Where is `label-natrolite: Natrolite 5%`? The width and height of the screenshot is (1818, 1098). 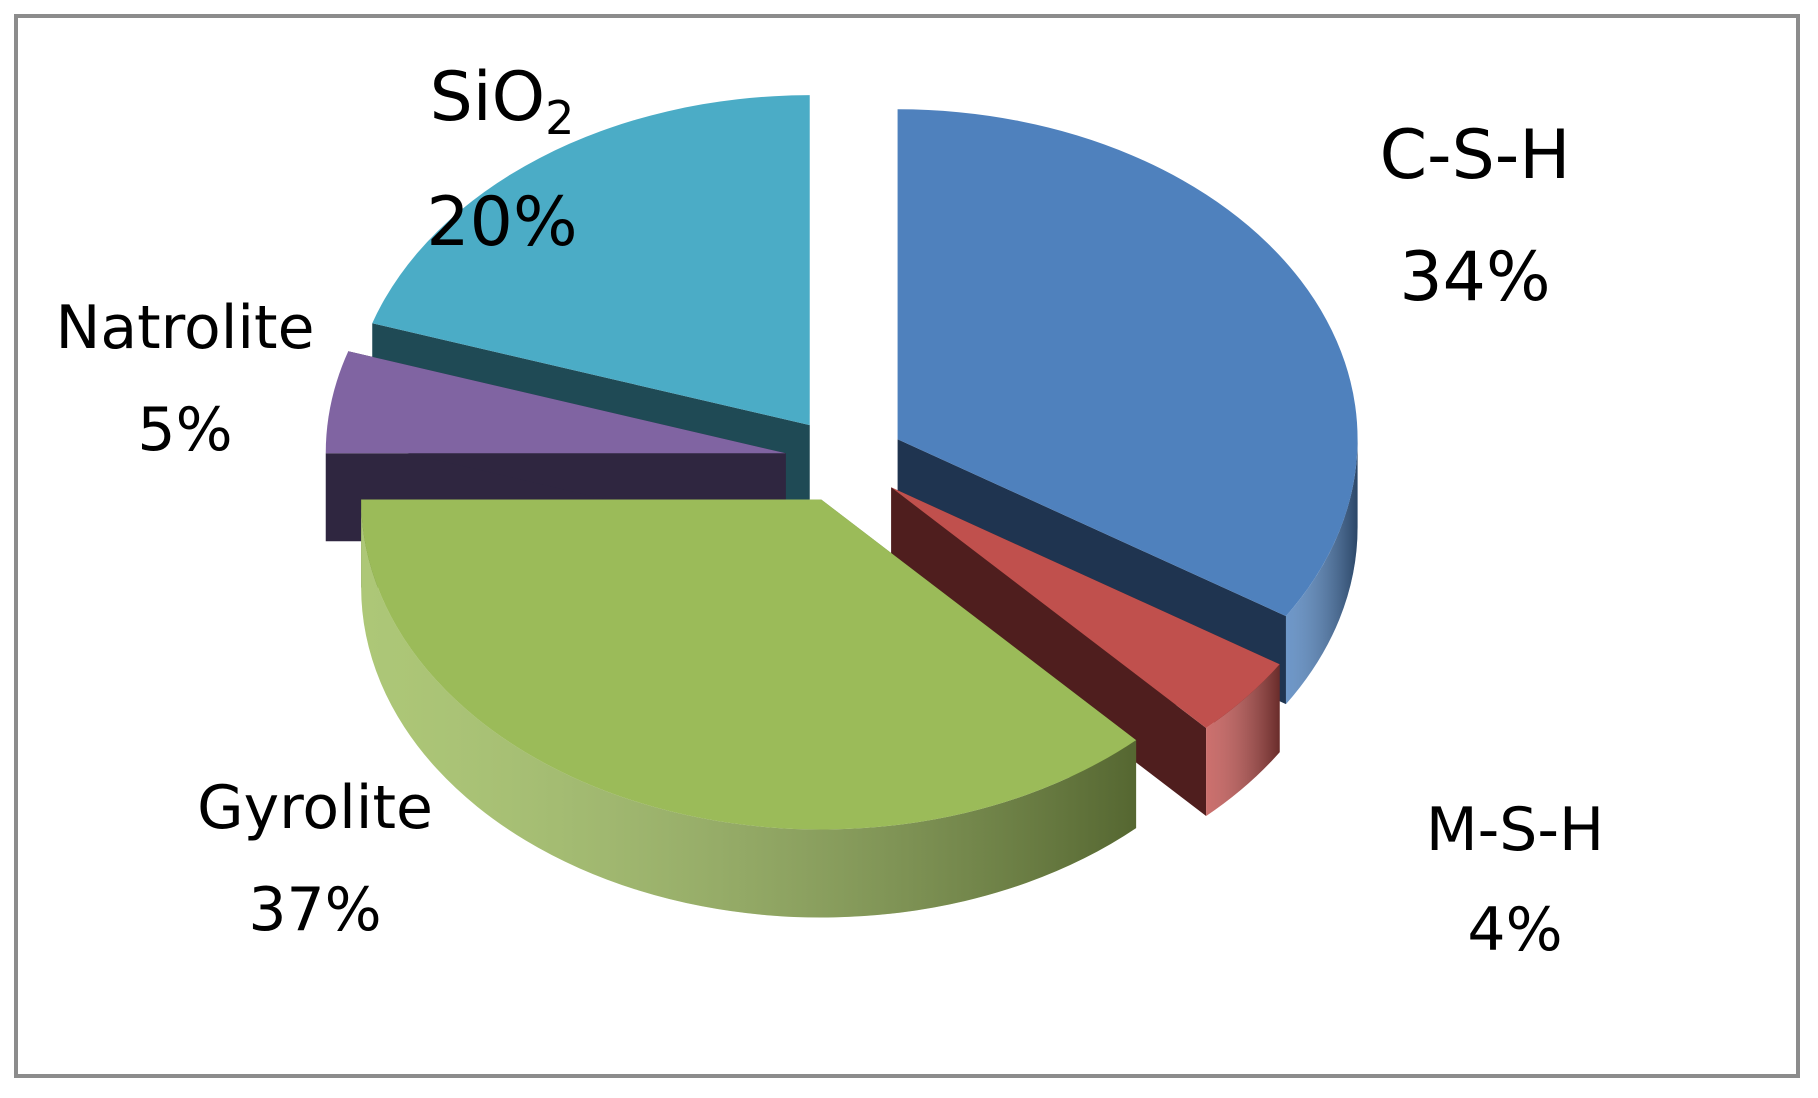 label-natrolite: Natrolite 5% is located at coordinates (184, 379).